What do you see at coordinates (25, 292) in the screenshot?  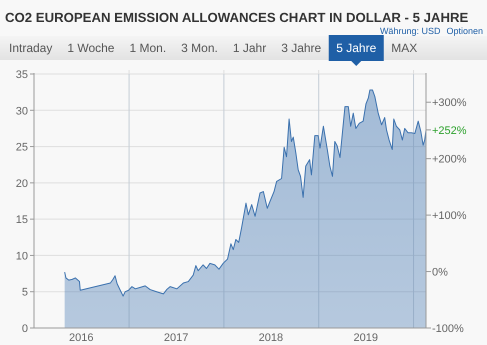 I see `y-tick-label: 5` at bounding box center [25, 292].